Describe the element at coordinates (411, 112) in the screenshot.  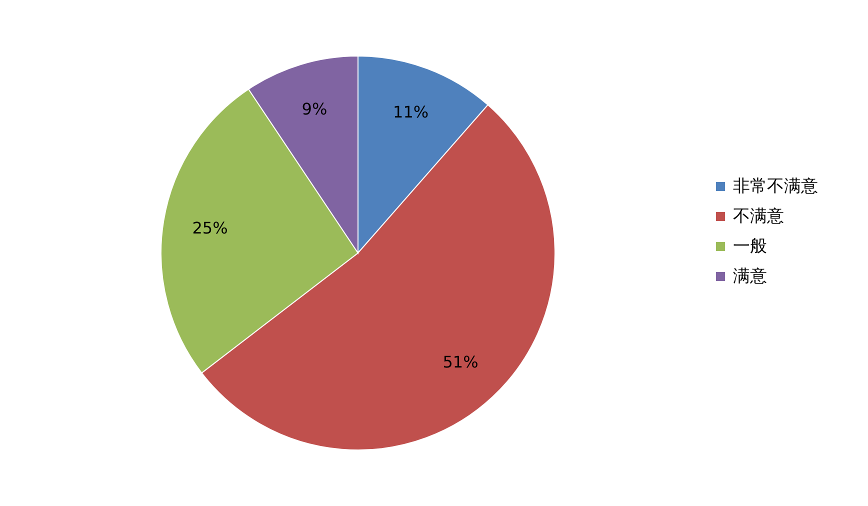
I see `data-label: 11%` at that location.